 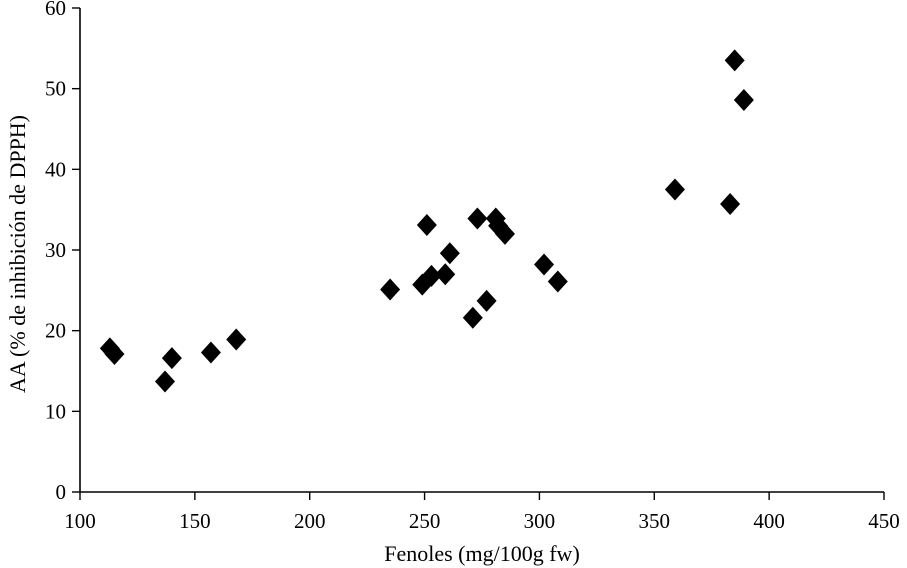 What do you see at coordinates (17, 254) in the screenshot?
I see `y-axis-title: AA (% de inhibición de DPPH)` at bounding box center [17, 254].